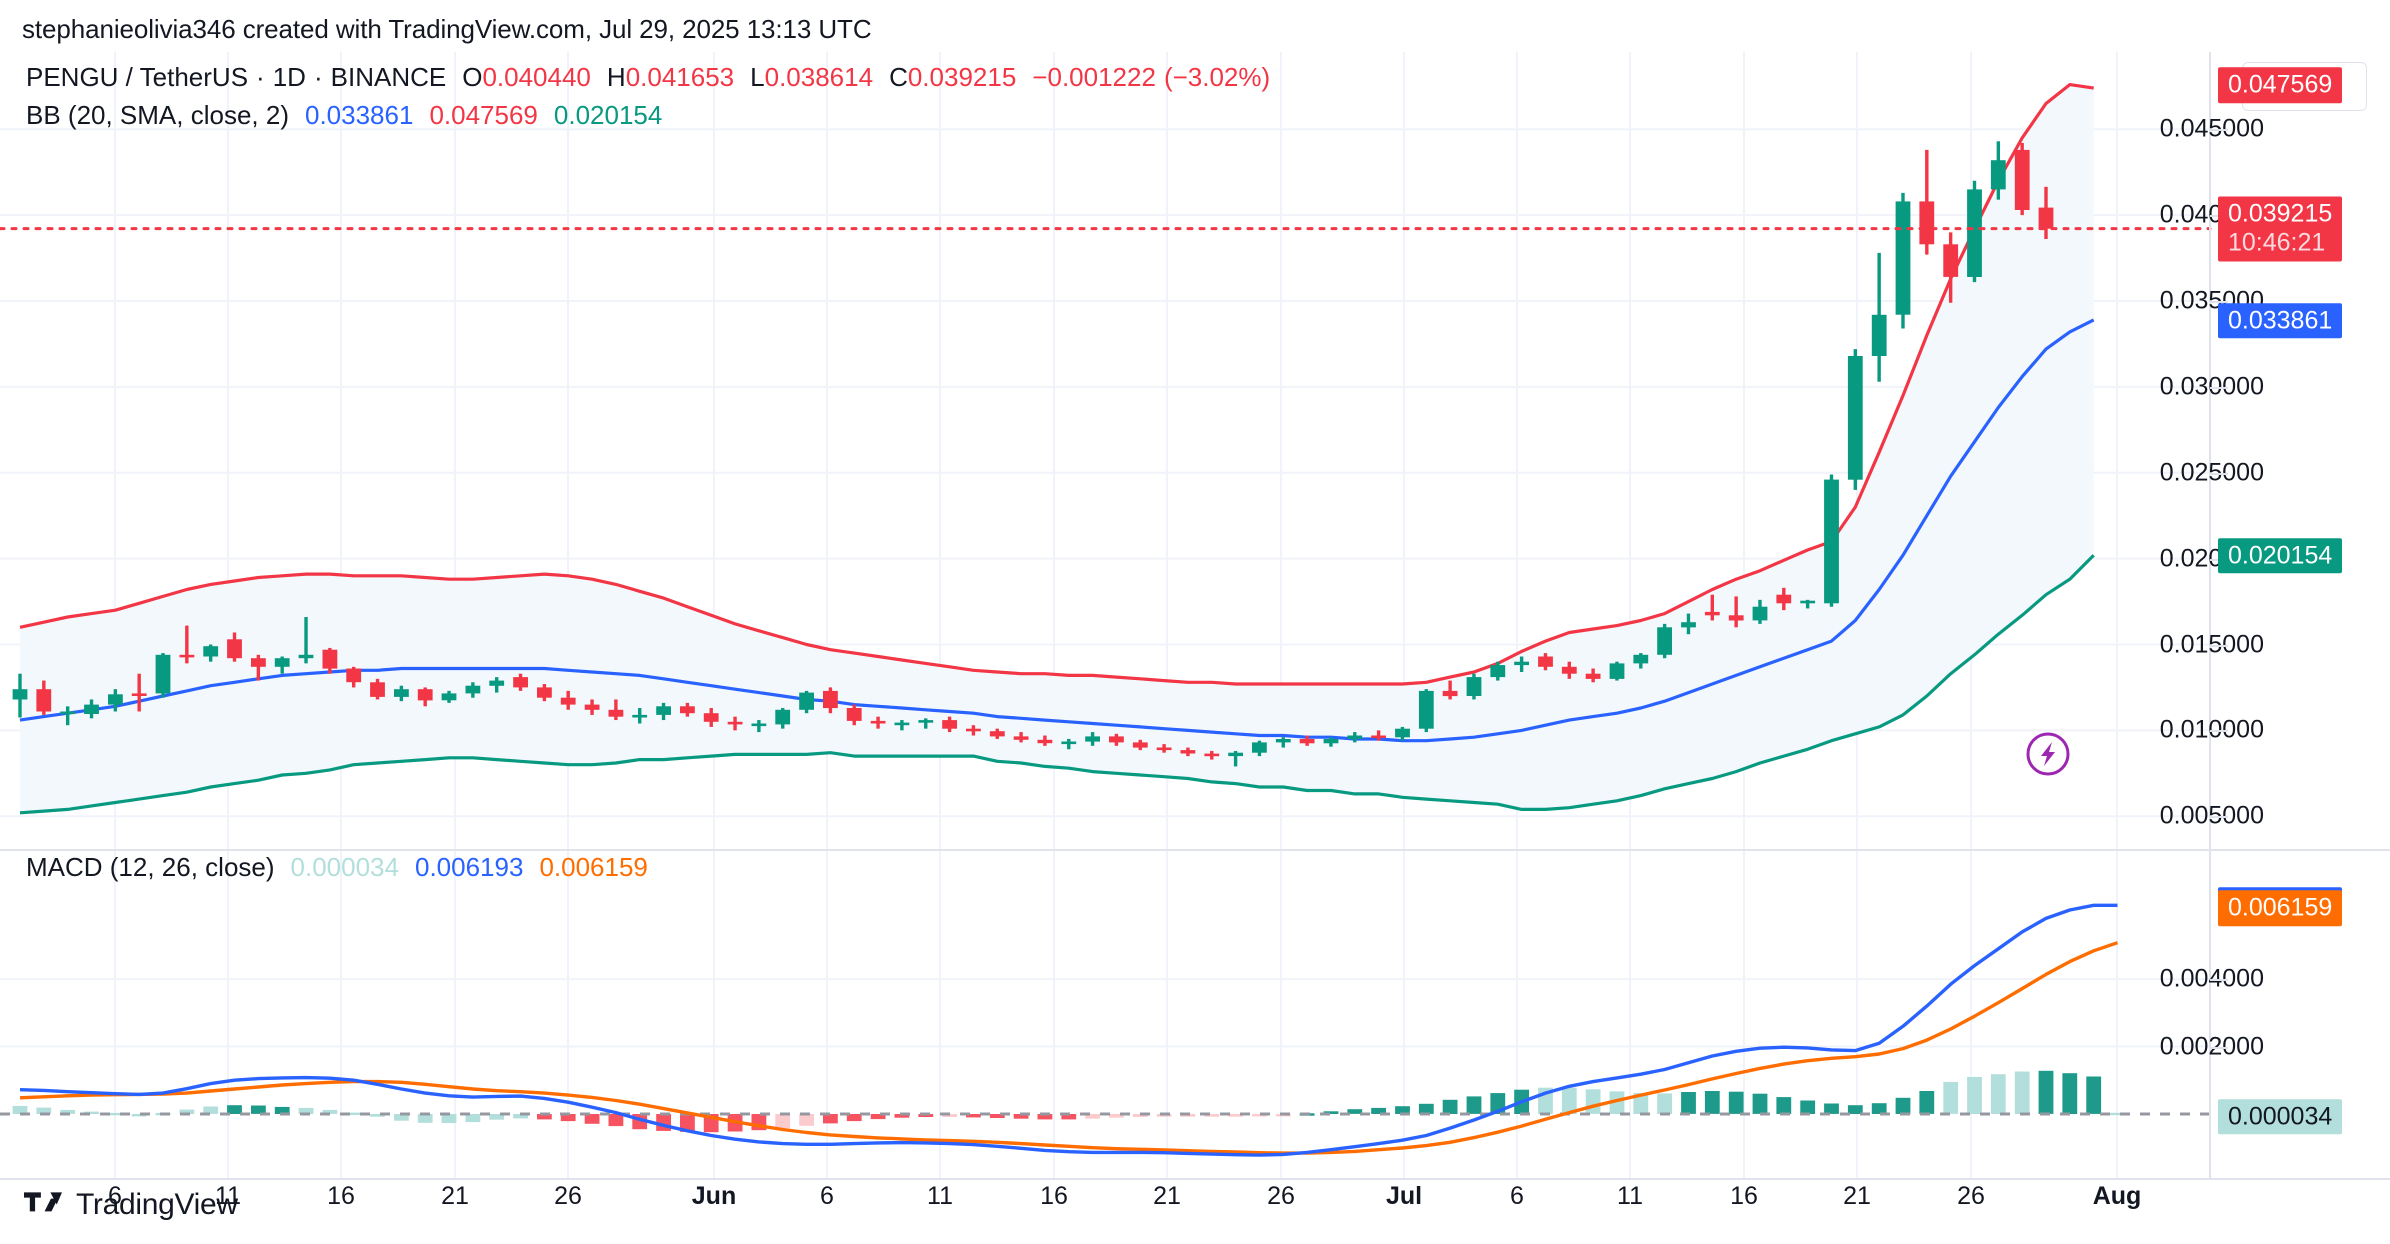 This screenshot has height=1244, width=2390. Describe the element at coordinates (1404, 1196) in the screenshot. I see `time-tick-label: Jul` at that location.